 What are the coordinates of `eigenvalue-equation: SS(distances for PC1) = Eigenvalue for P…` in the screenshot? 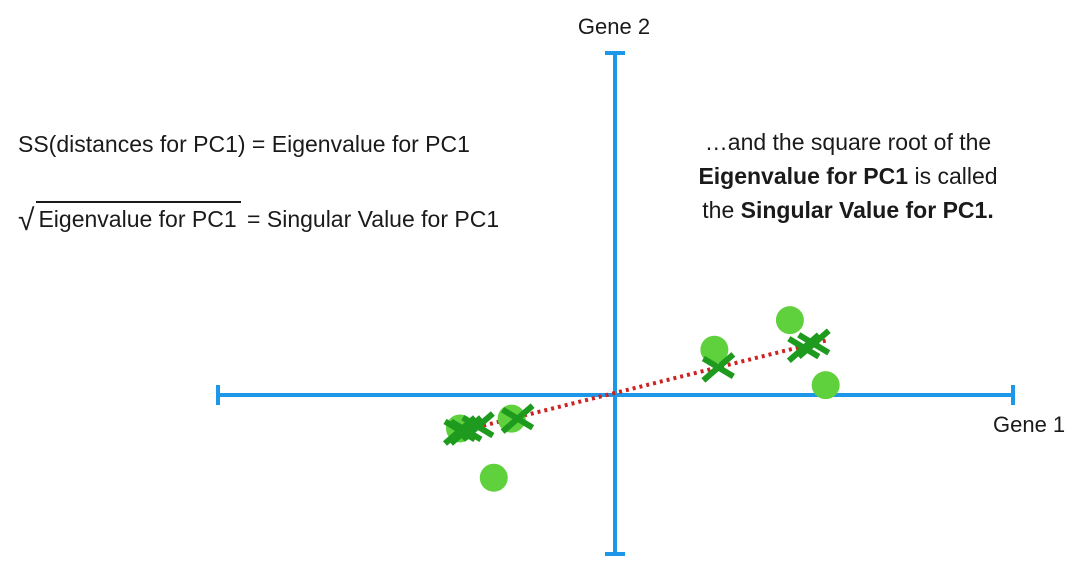 It's located at (244, 144).